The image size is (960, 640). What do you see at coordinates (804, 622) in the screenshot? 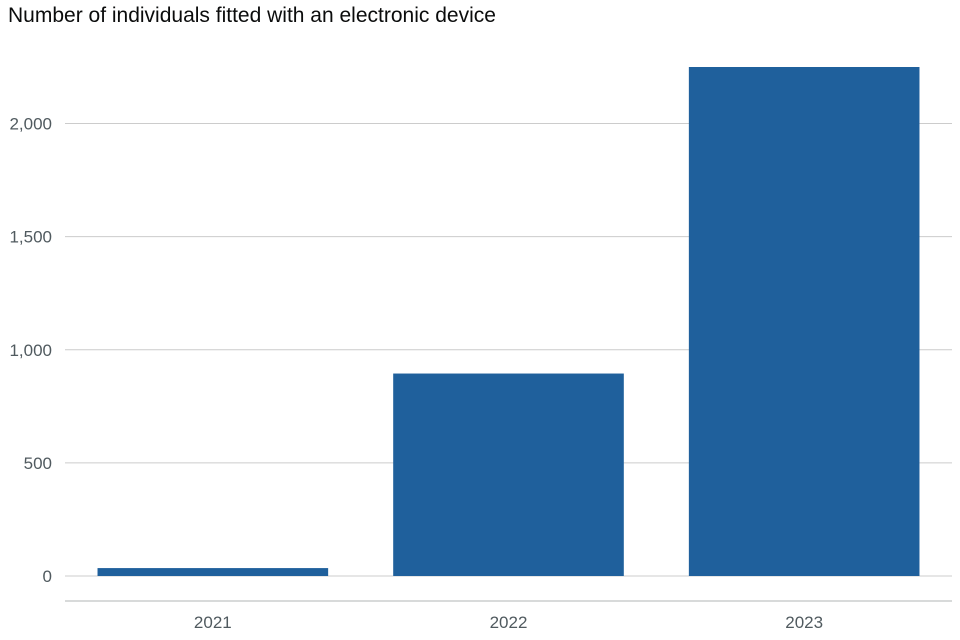
I see `x-tick-label: 2023` at bounding box center [804, 622].